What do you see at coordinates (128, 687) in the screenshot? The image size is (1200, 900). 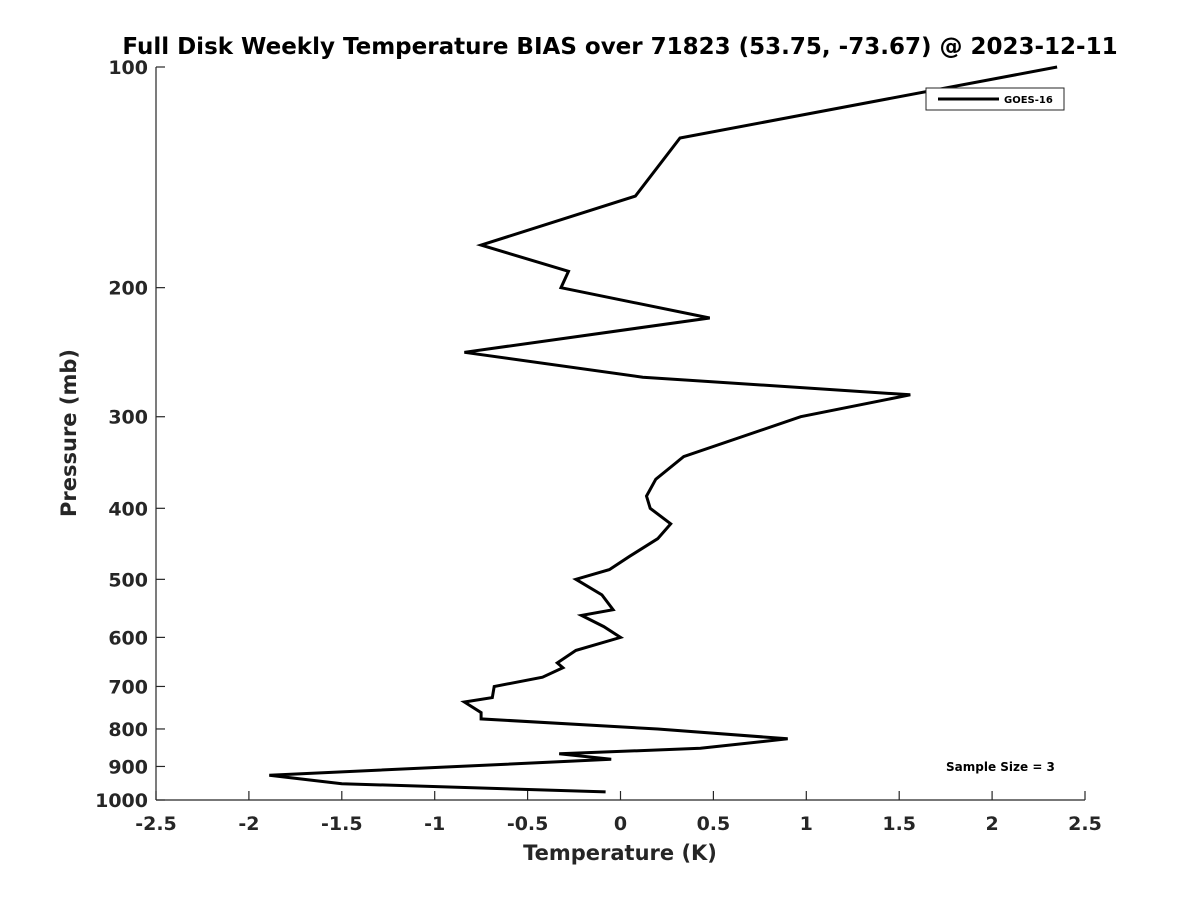 I see `y-tick-label: 700` at bounding box center [128, 687].